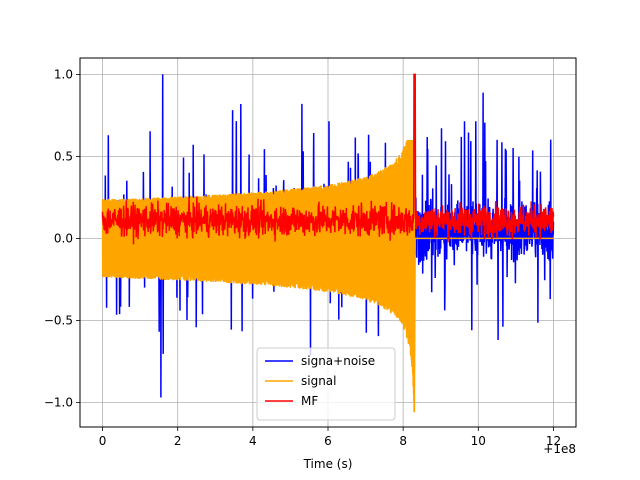 The image size is (640, 480). Describe the element at coordinates (309, 401) in the screenshot. I see `legend-label: MF` at that location.